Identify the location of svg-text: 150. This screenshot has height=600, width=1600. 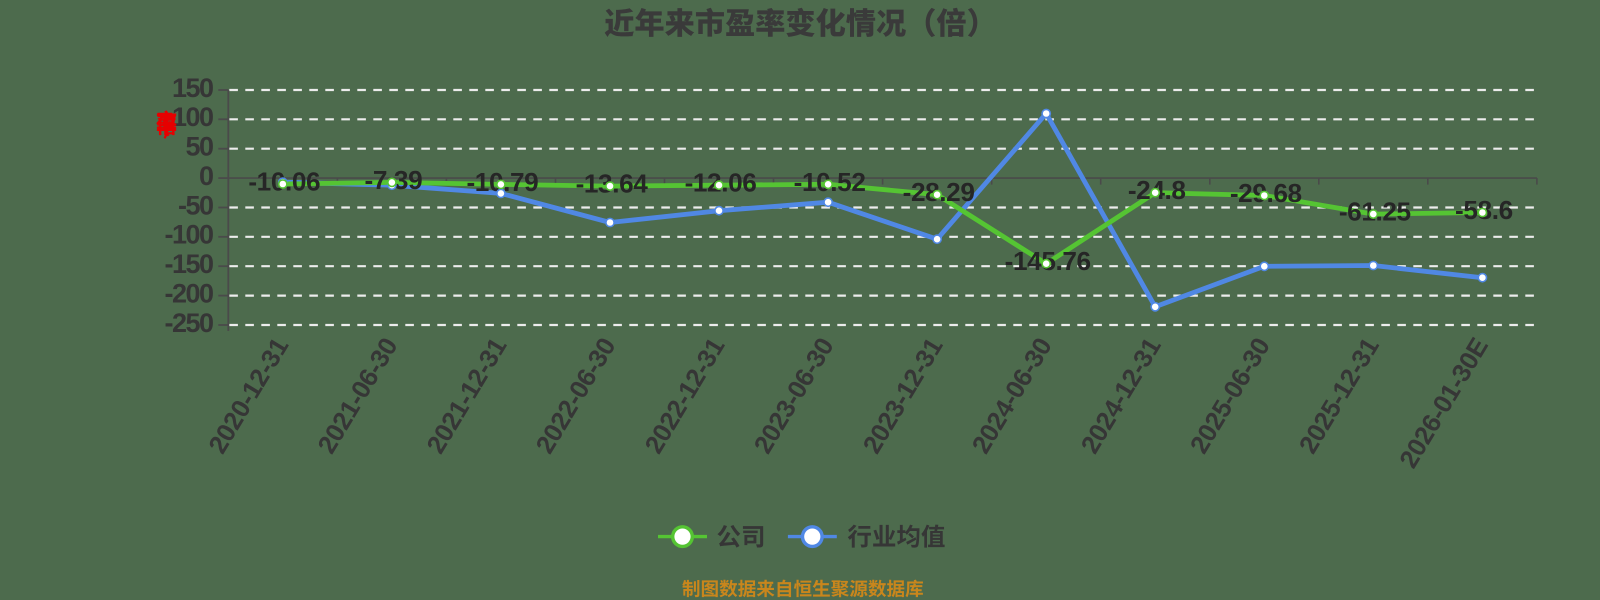
(192, 88).